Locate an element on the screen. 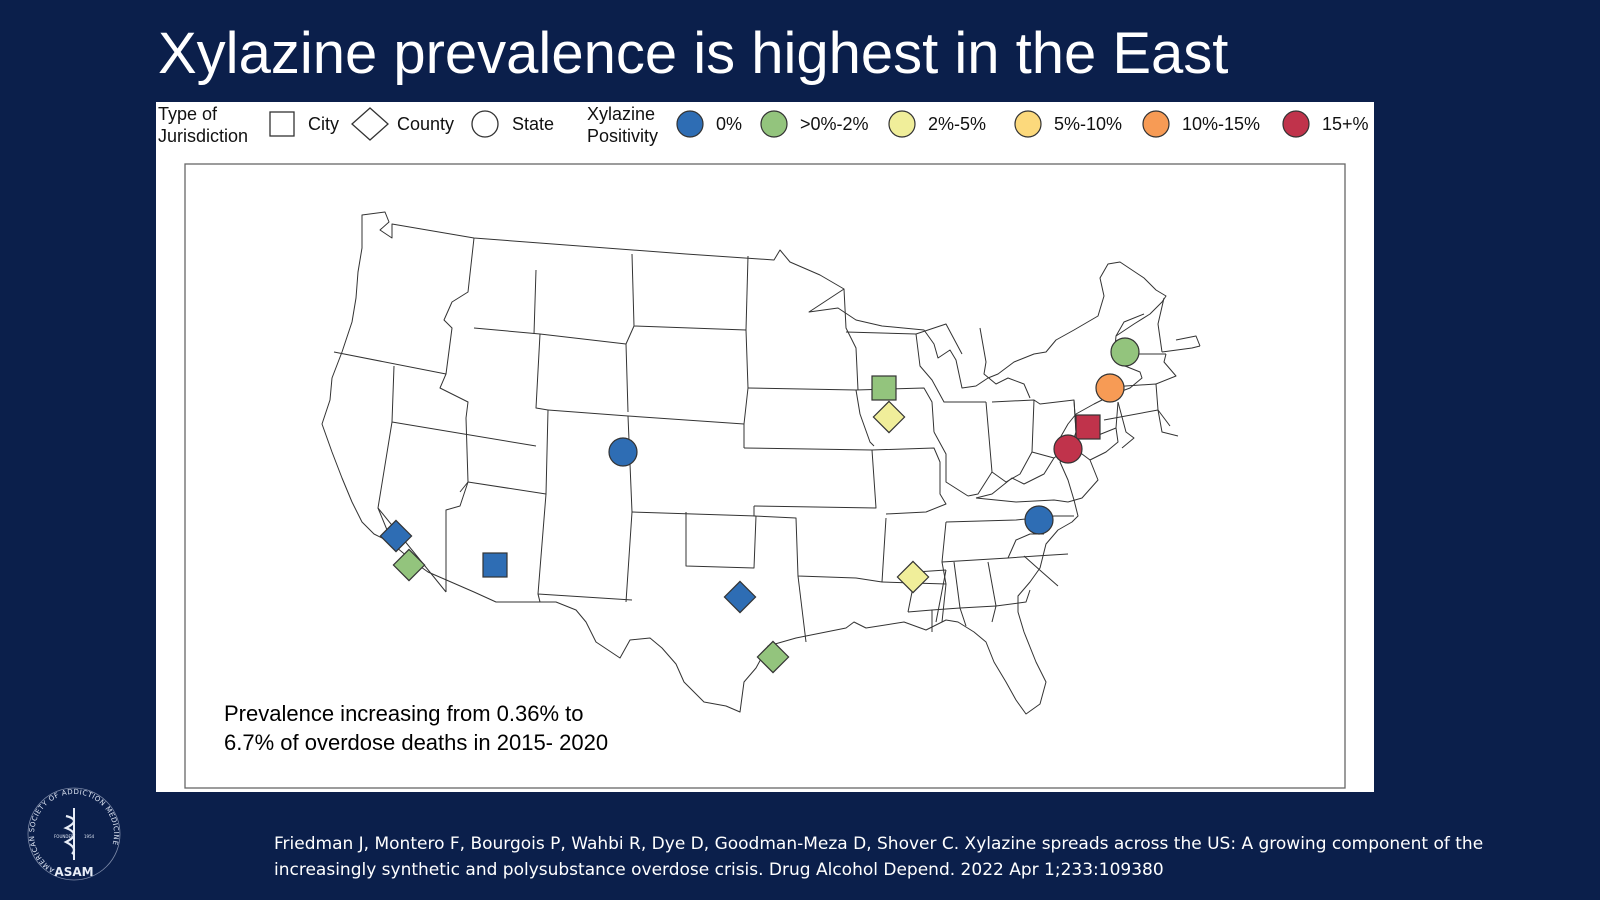 The image size is (1600, 900). legend-square-icon is located at coordinates (282, 124).